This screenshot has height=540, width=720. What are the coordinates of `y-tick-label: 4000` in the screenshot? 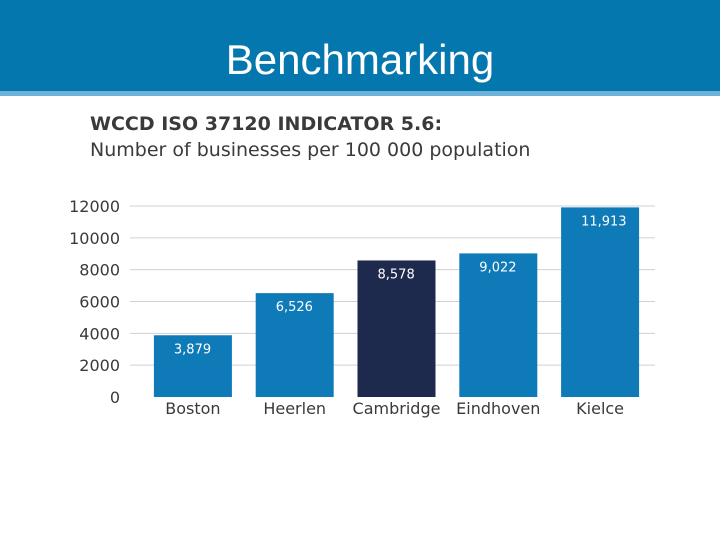 It's located at (99, 333).